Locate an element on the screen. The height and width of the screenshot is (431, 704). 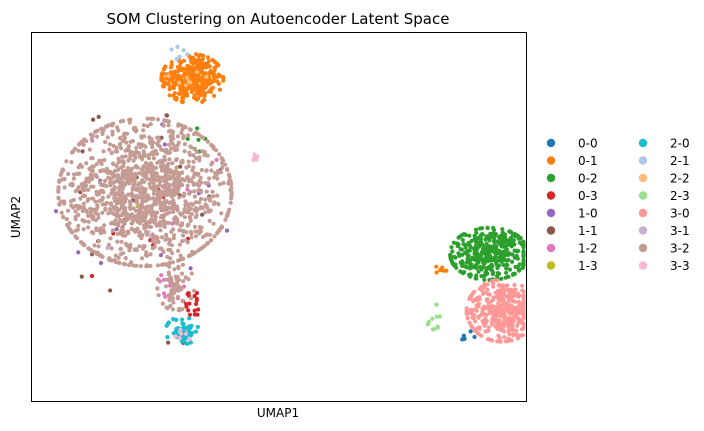
x-axis-label: UMAP1 is located at coordinates (278, 413).